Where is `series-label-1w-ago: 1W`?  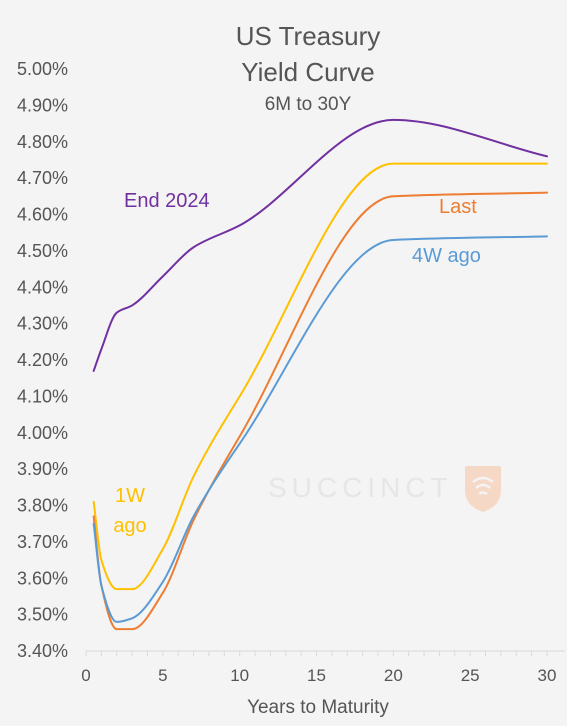 series-label-1w-ago: 1W is located at coordinates (130, 496).